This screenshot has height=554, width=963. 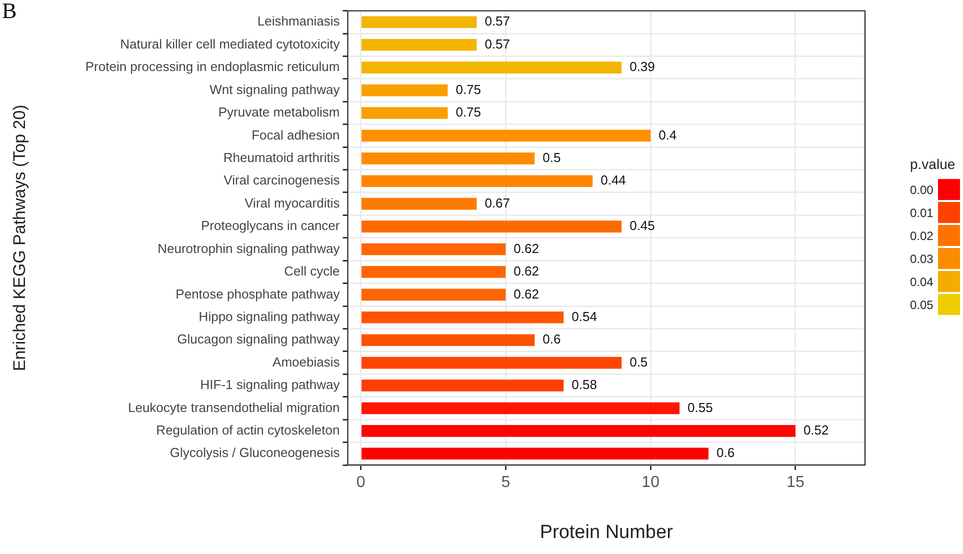 What do you see at coordinates (922, 305) in the screenshot?
I see `color-bar-label: 0.05` at bounding box center [922, 305].